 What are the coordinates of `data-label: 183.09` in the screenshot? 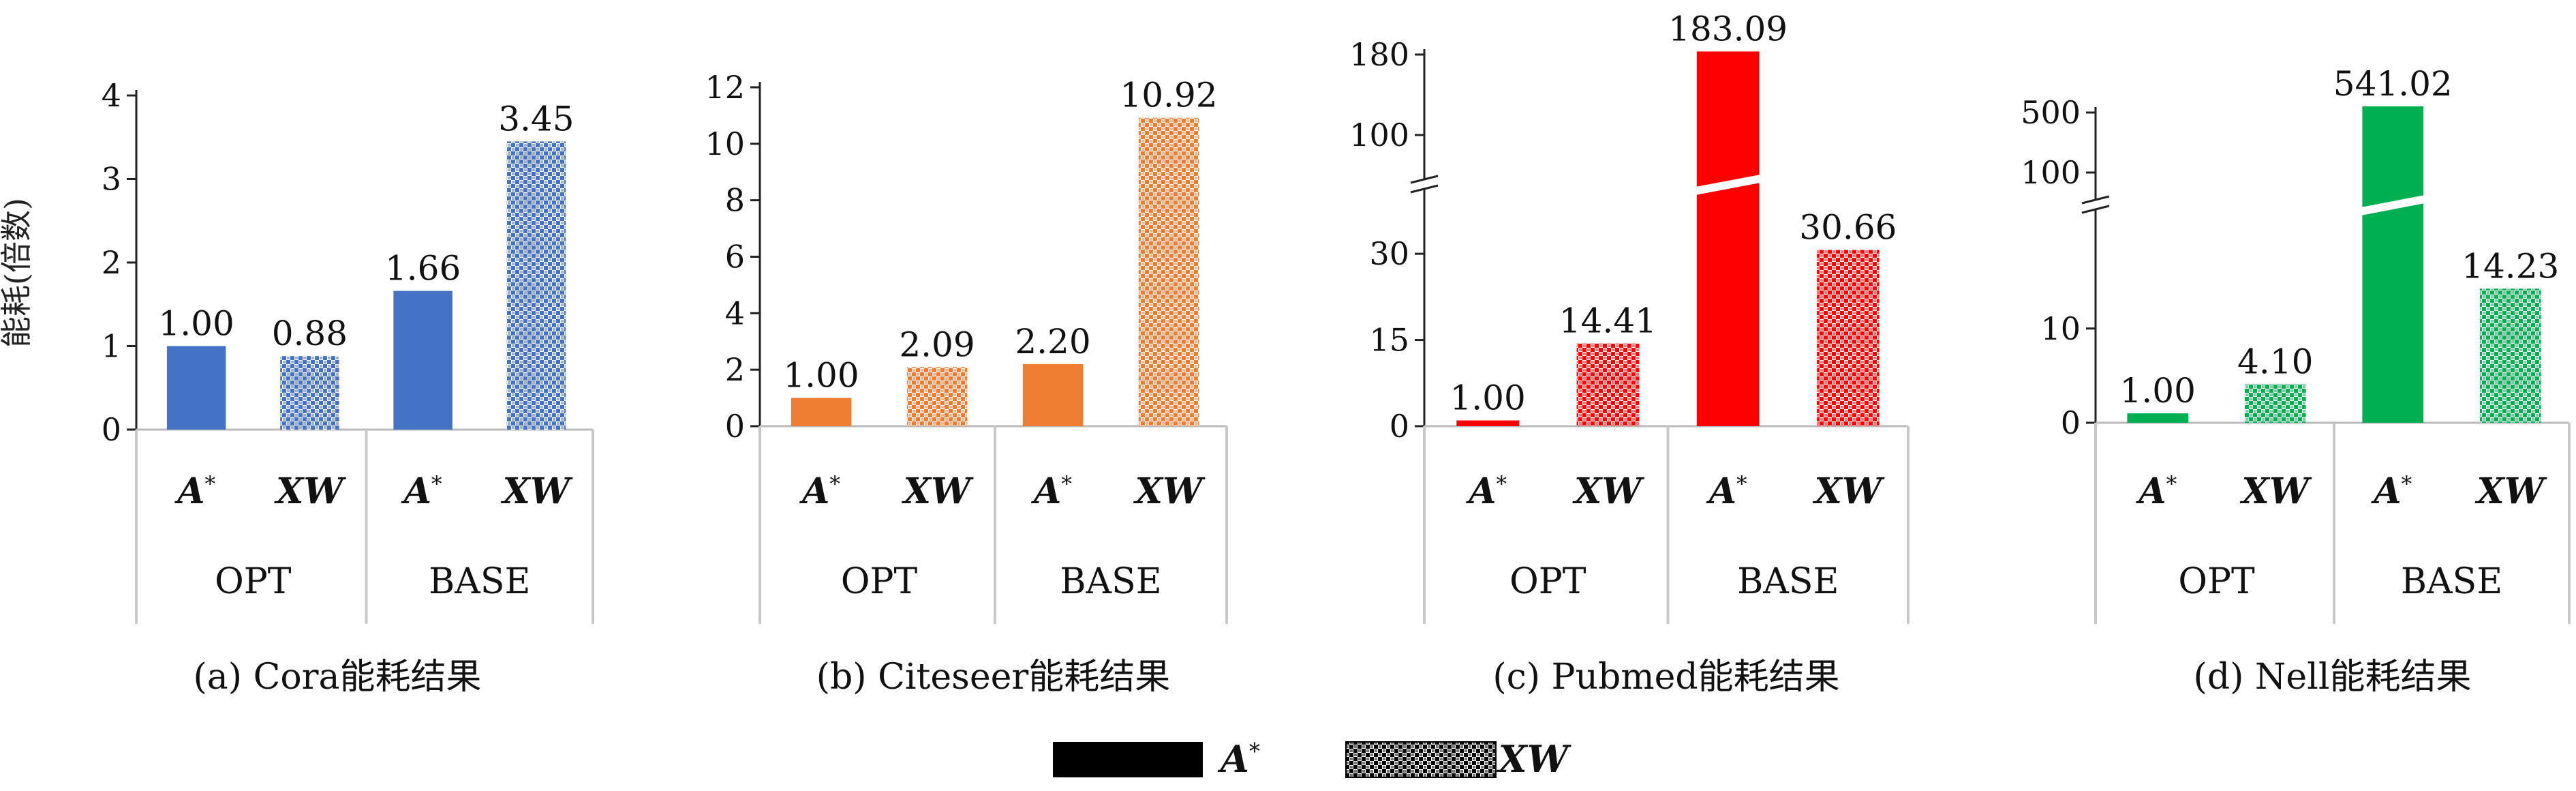 It's located at (1728, 28).